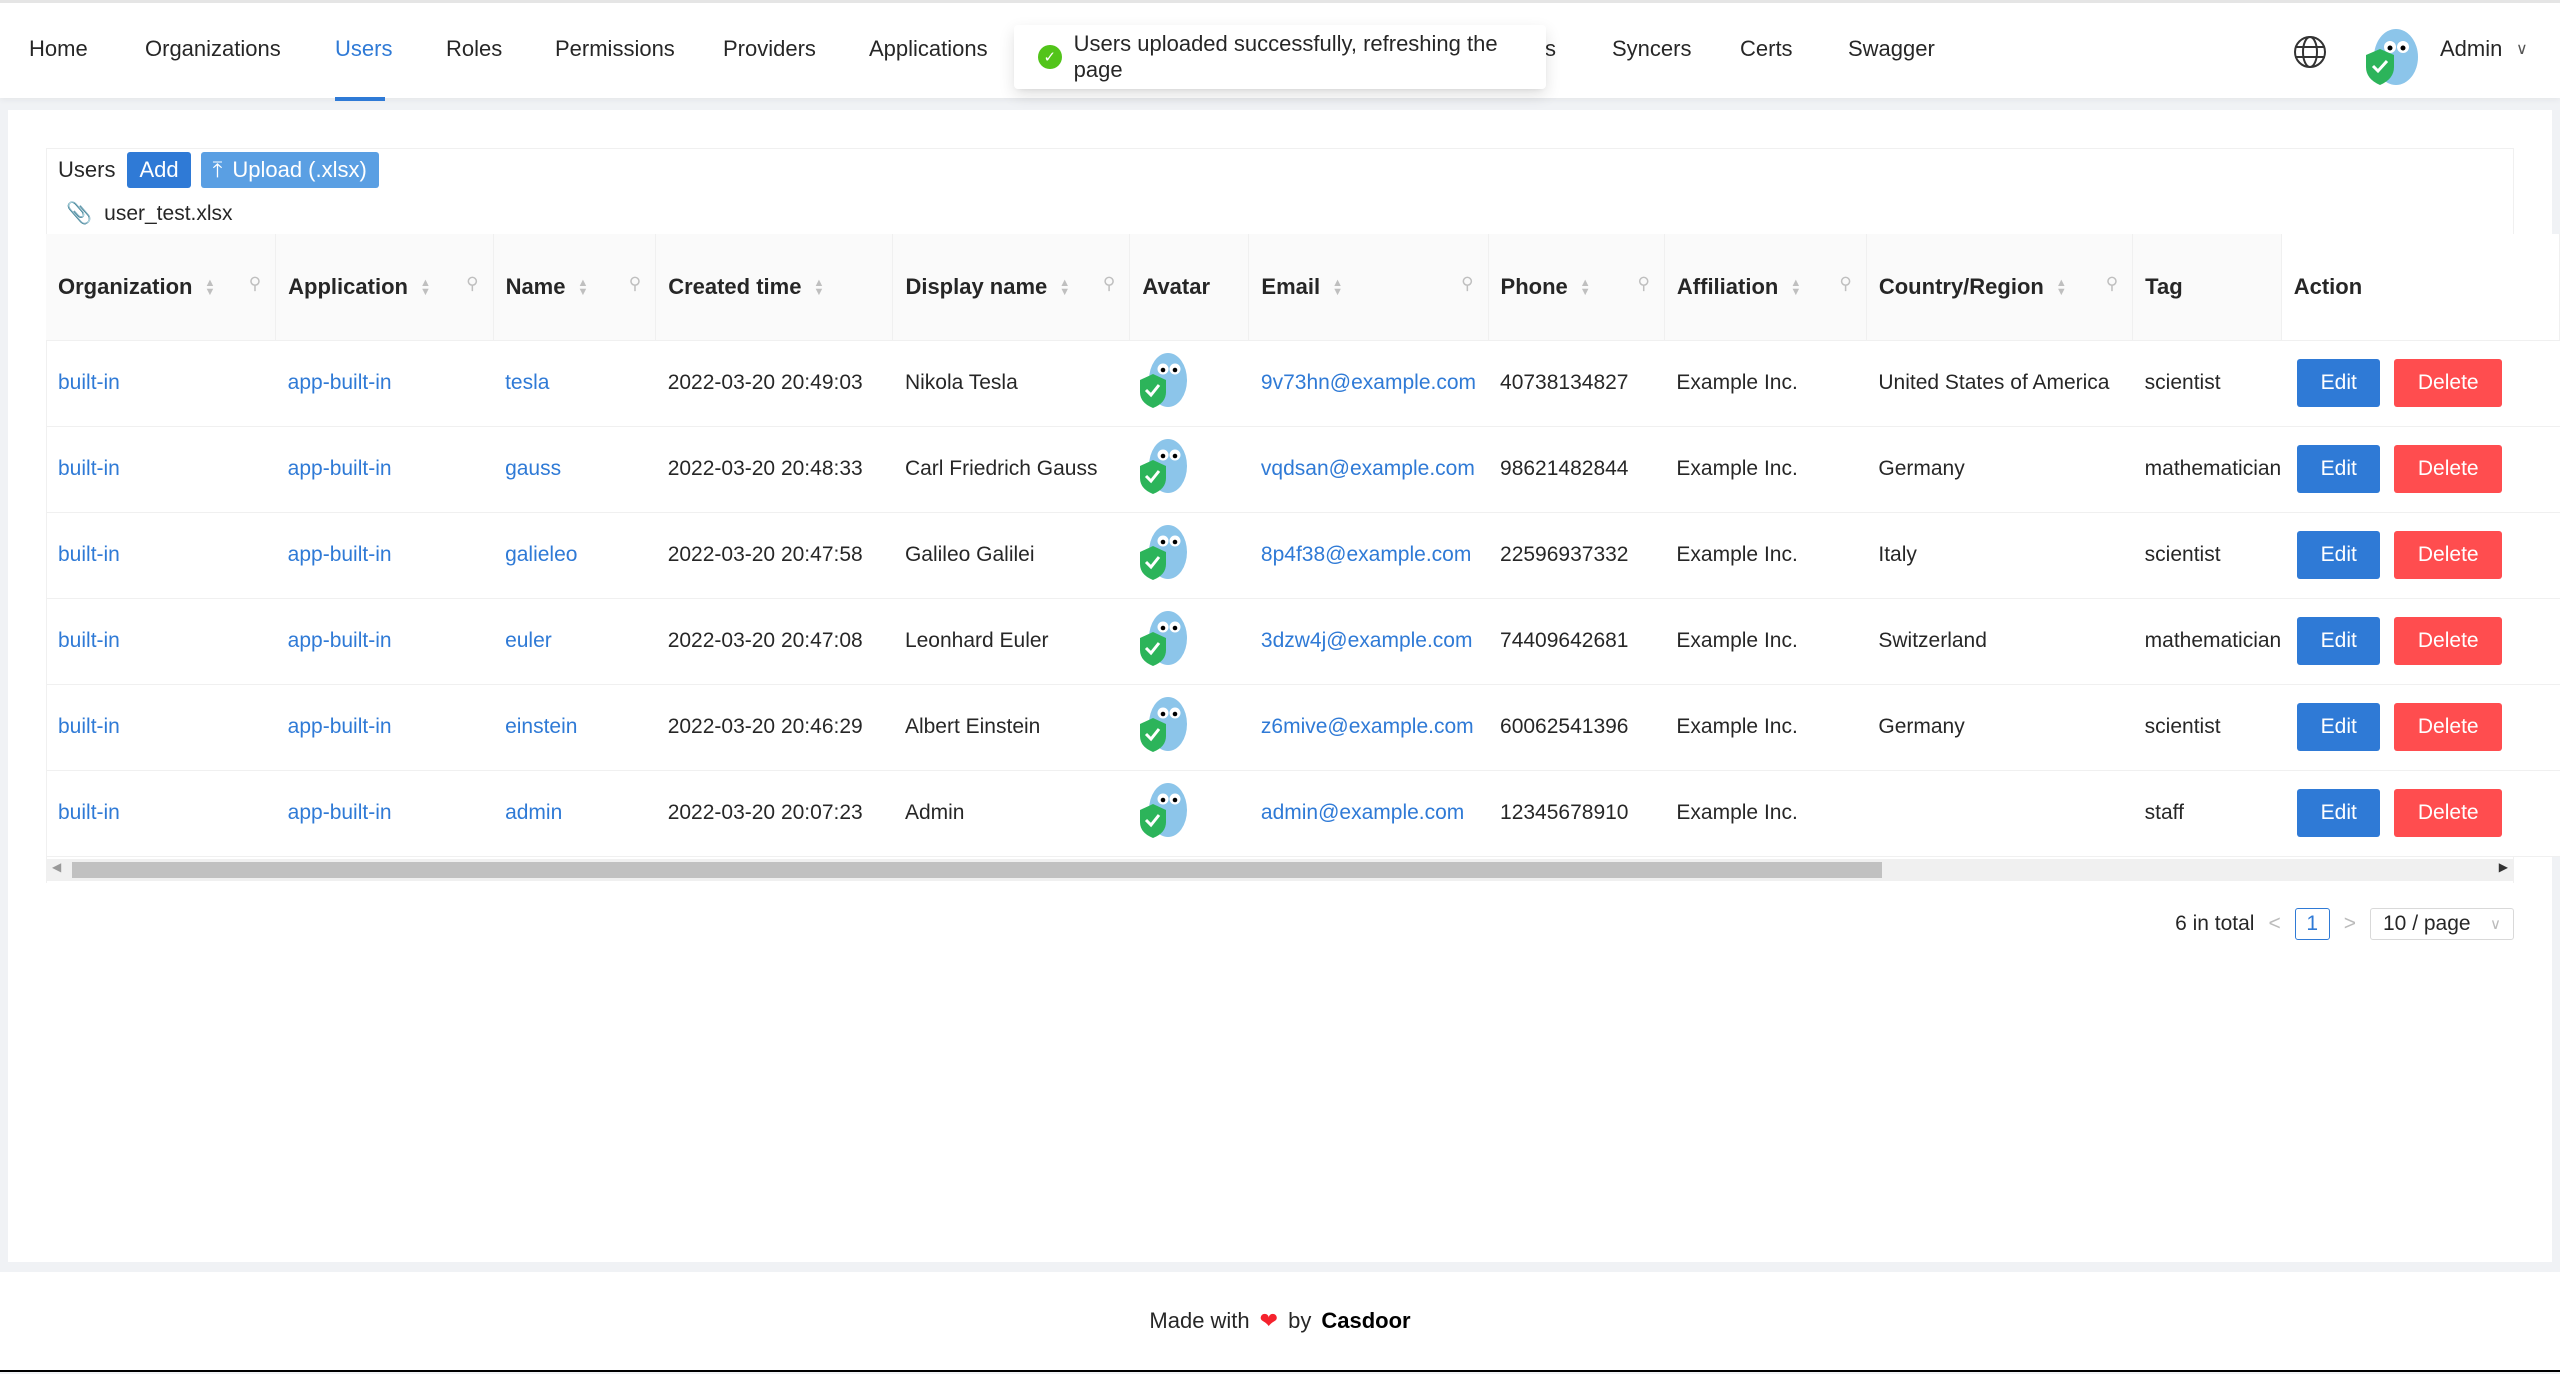 The width and height of the screenshot is (2560, 1374). What do you see at coordinates (1368, 287) in the screenshot?
I see `column-header-email: Email ▲ ▼ ⚲` at bounding box center [1368, 287].